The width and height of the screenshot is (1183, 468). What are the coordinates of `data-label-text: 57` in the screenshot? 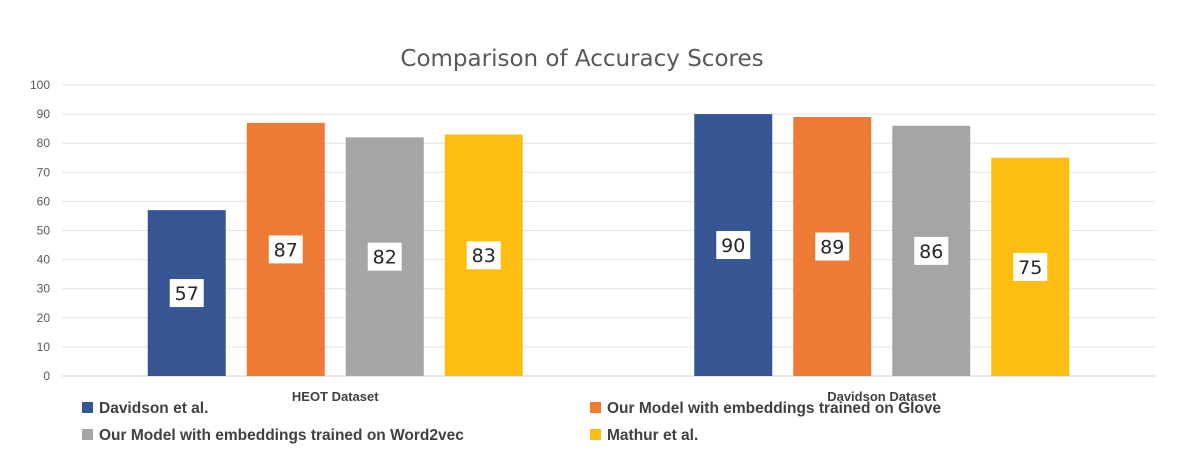 It's located at (187, 294).